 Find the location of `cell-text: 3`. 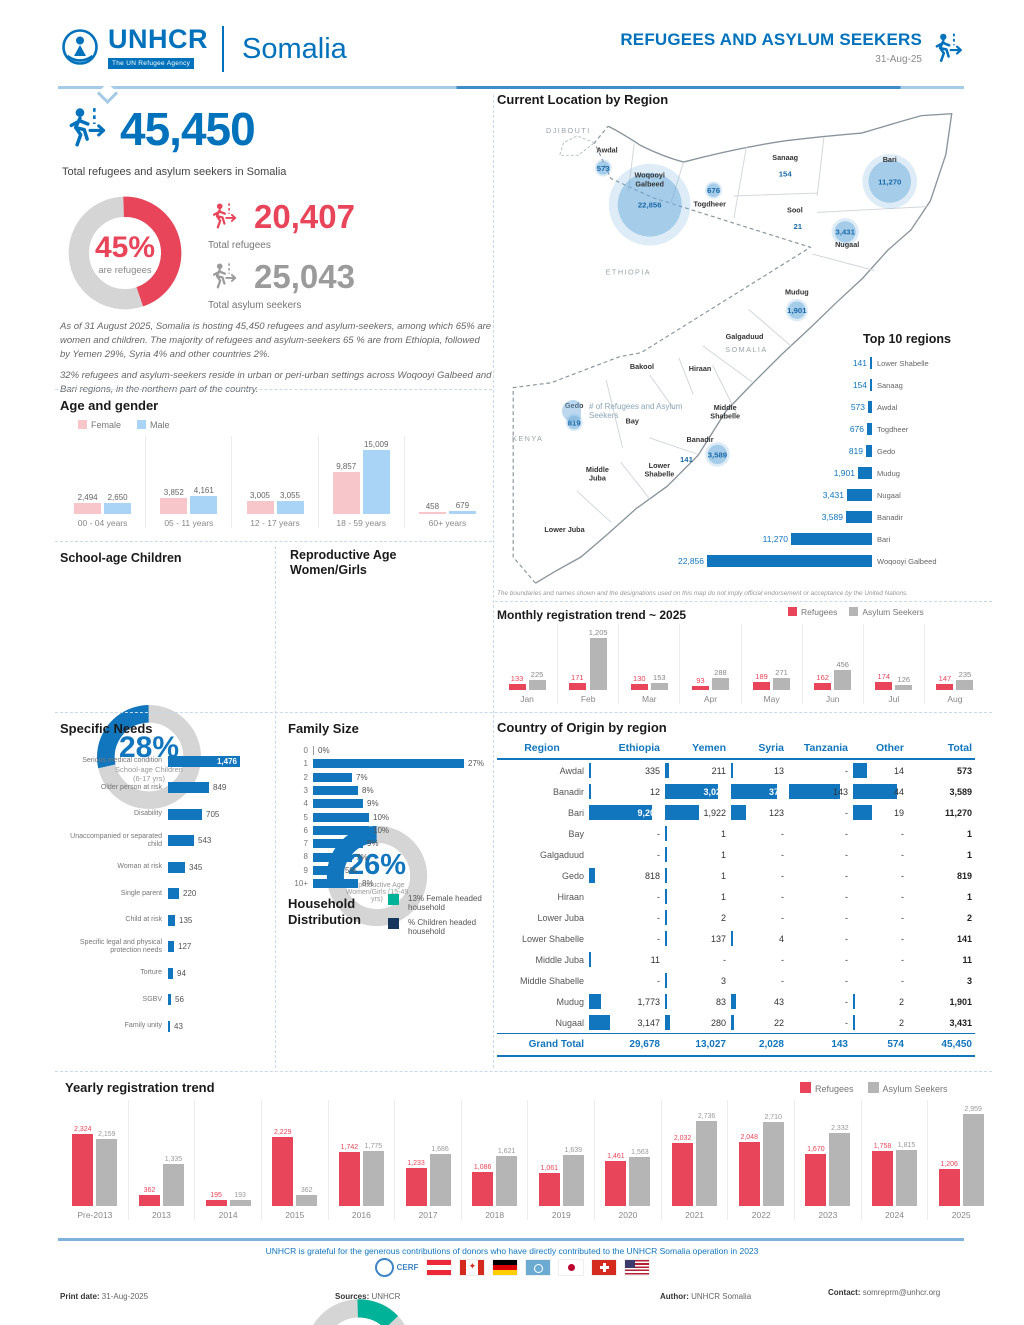

cell-text: 3 is located at coordinates (969, 980).